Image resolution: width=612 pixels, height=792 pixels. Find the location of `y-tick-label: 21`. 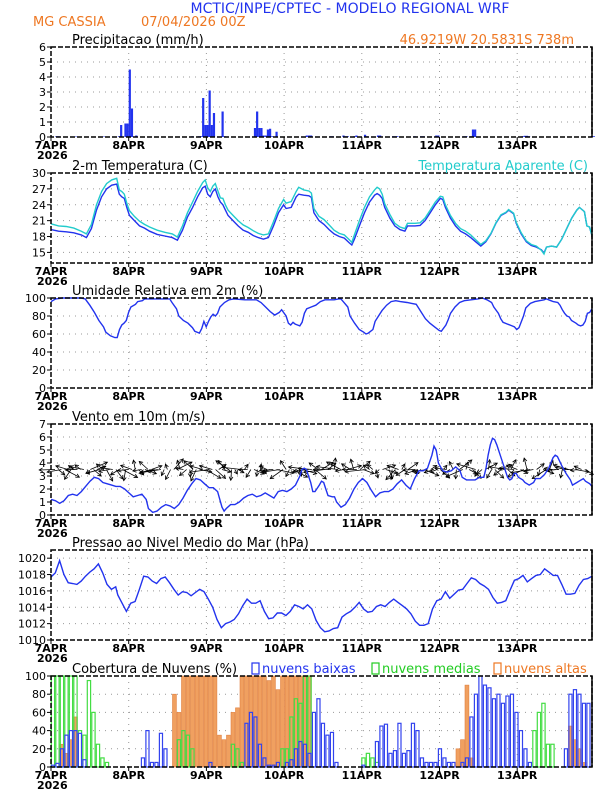

y-tick-label: 21 is located at coordinates (39, 221).